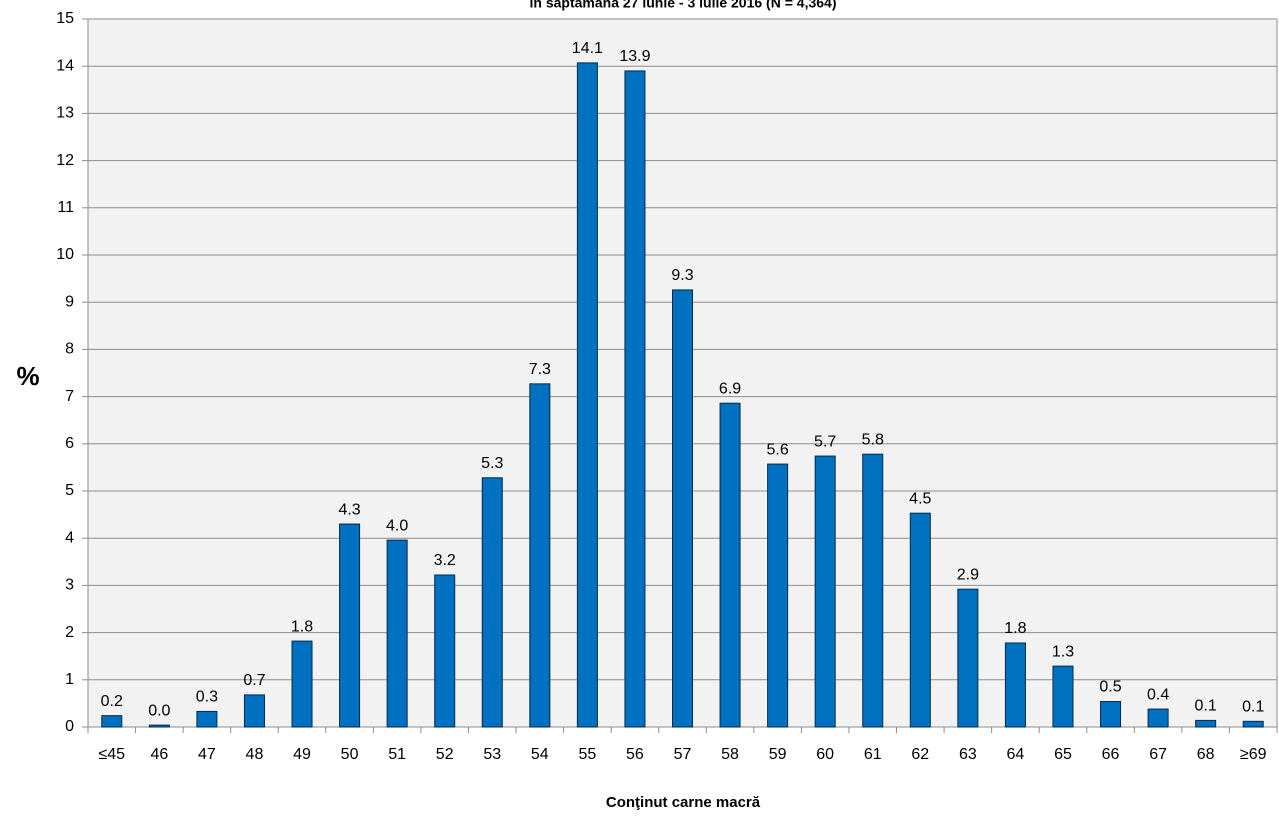 This screenshot has width=1279, height=816. Describe the element at coordinates (111, 754) in the screenshot. I see `x-tick-label: ≤45` at that location.